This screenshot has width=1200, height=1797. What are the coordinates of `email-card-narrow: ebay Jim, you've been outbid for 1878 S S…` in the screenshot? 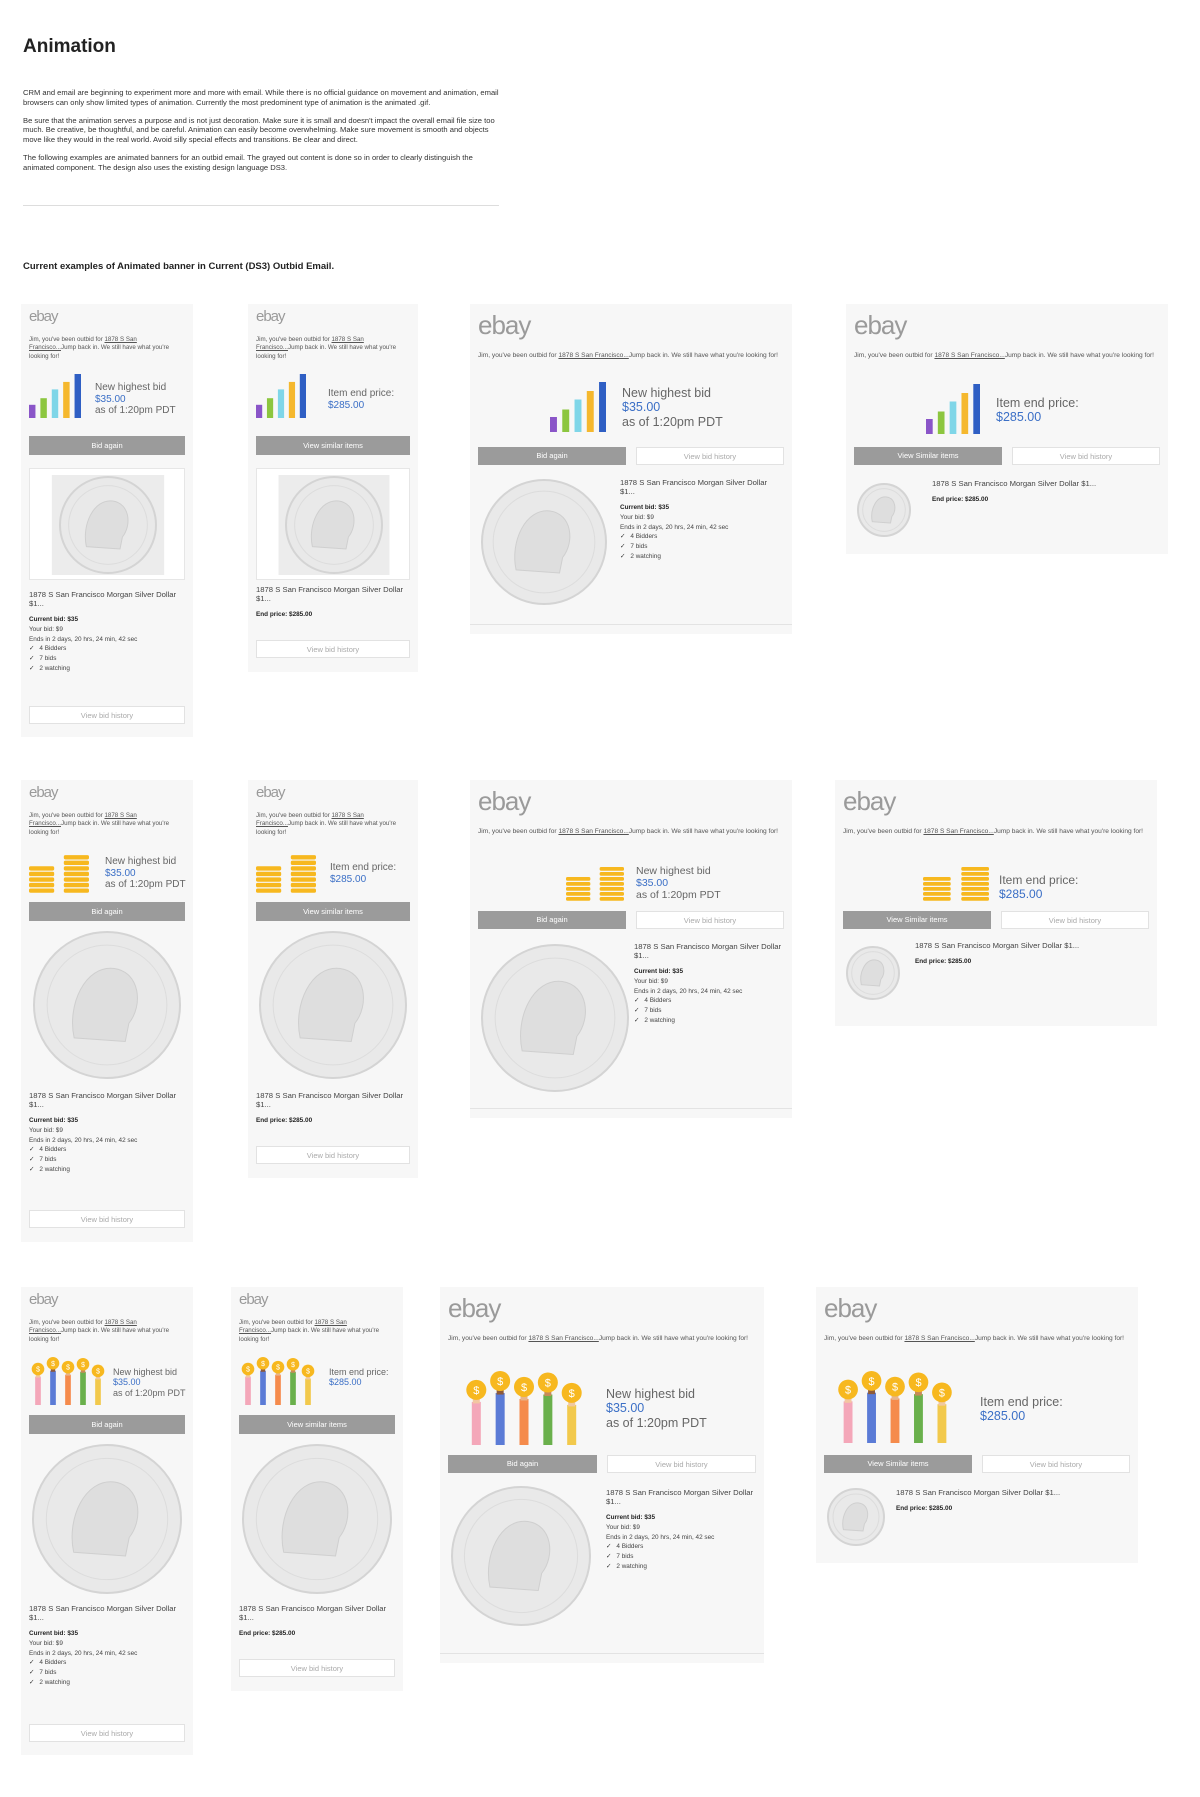 It's located at (333, 488).